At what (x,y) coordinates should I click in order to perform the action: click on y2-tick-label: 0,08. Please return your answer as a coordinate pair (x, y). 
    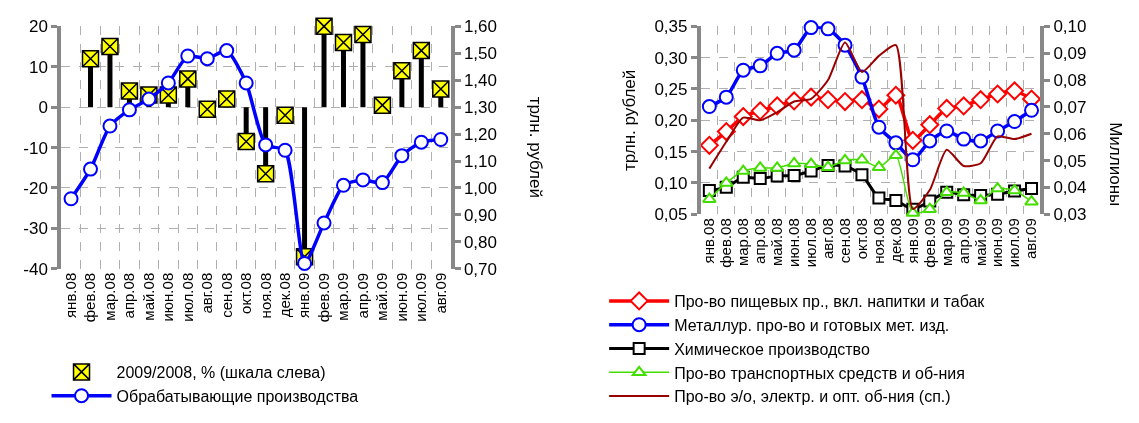
    Looking at the image, I should click on (1070, 80).